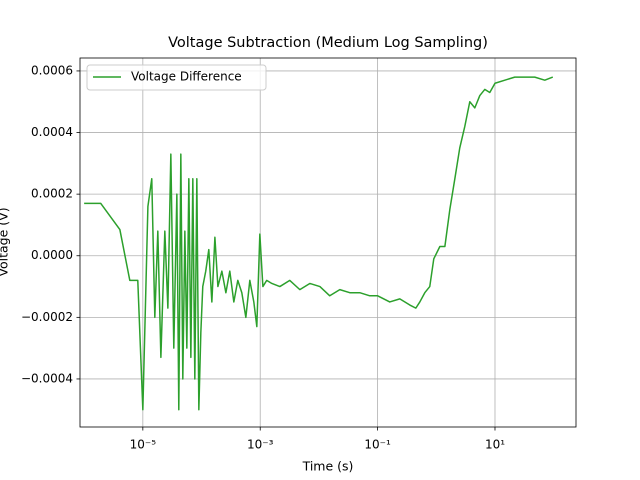  I want to click on x-tick-label: 10⁻¹, so click(377, 445).